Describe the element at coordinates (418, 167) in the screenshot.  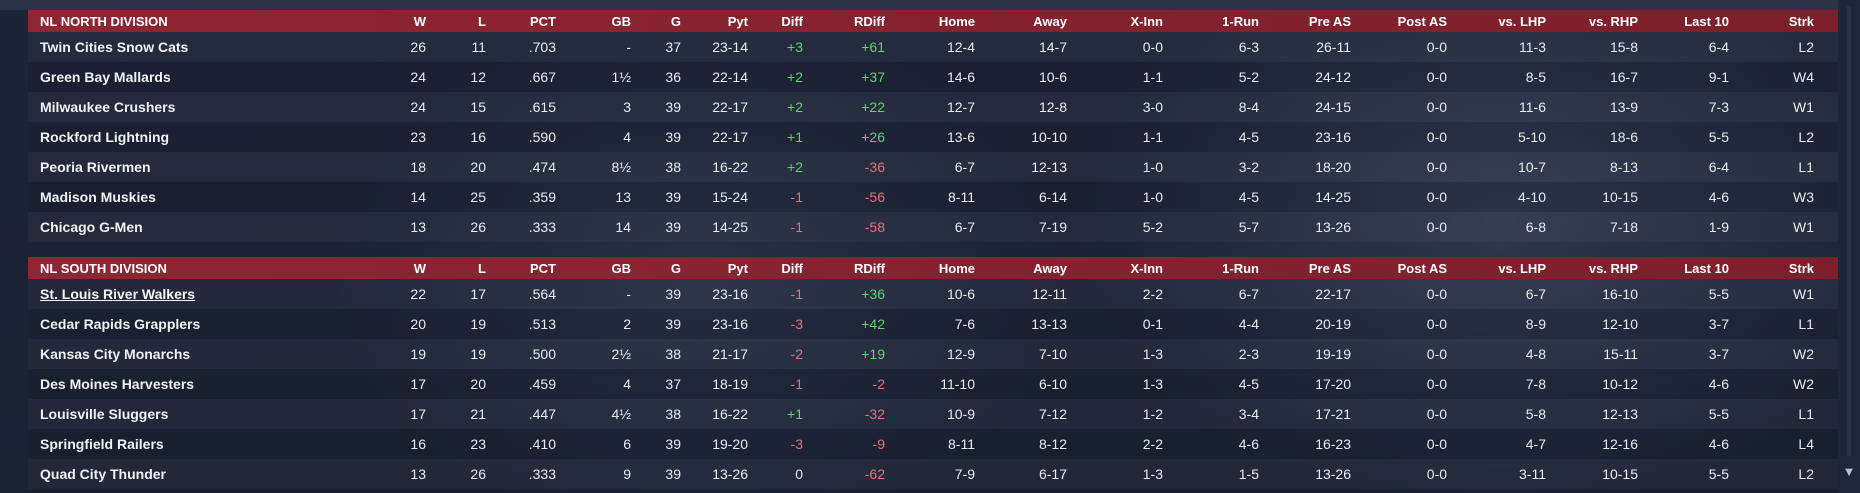
I see `wins-value: 18` at that location.